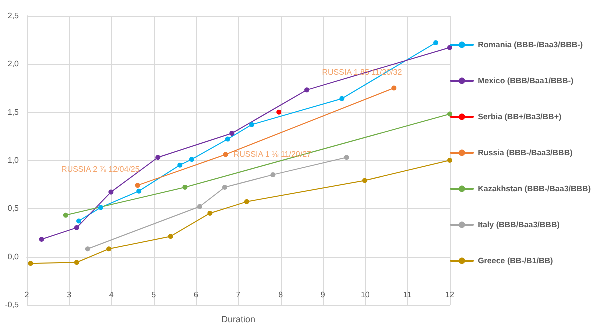  Describe the element at coordinates (101, 169) in the screenshot. I see `annotation: RUSSIA 2 ⅞ 12/04/25` at that location.